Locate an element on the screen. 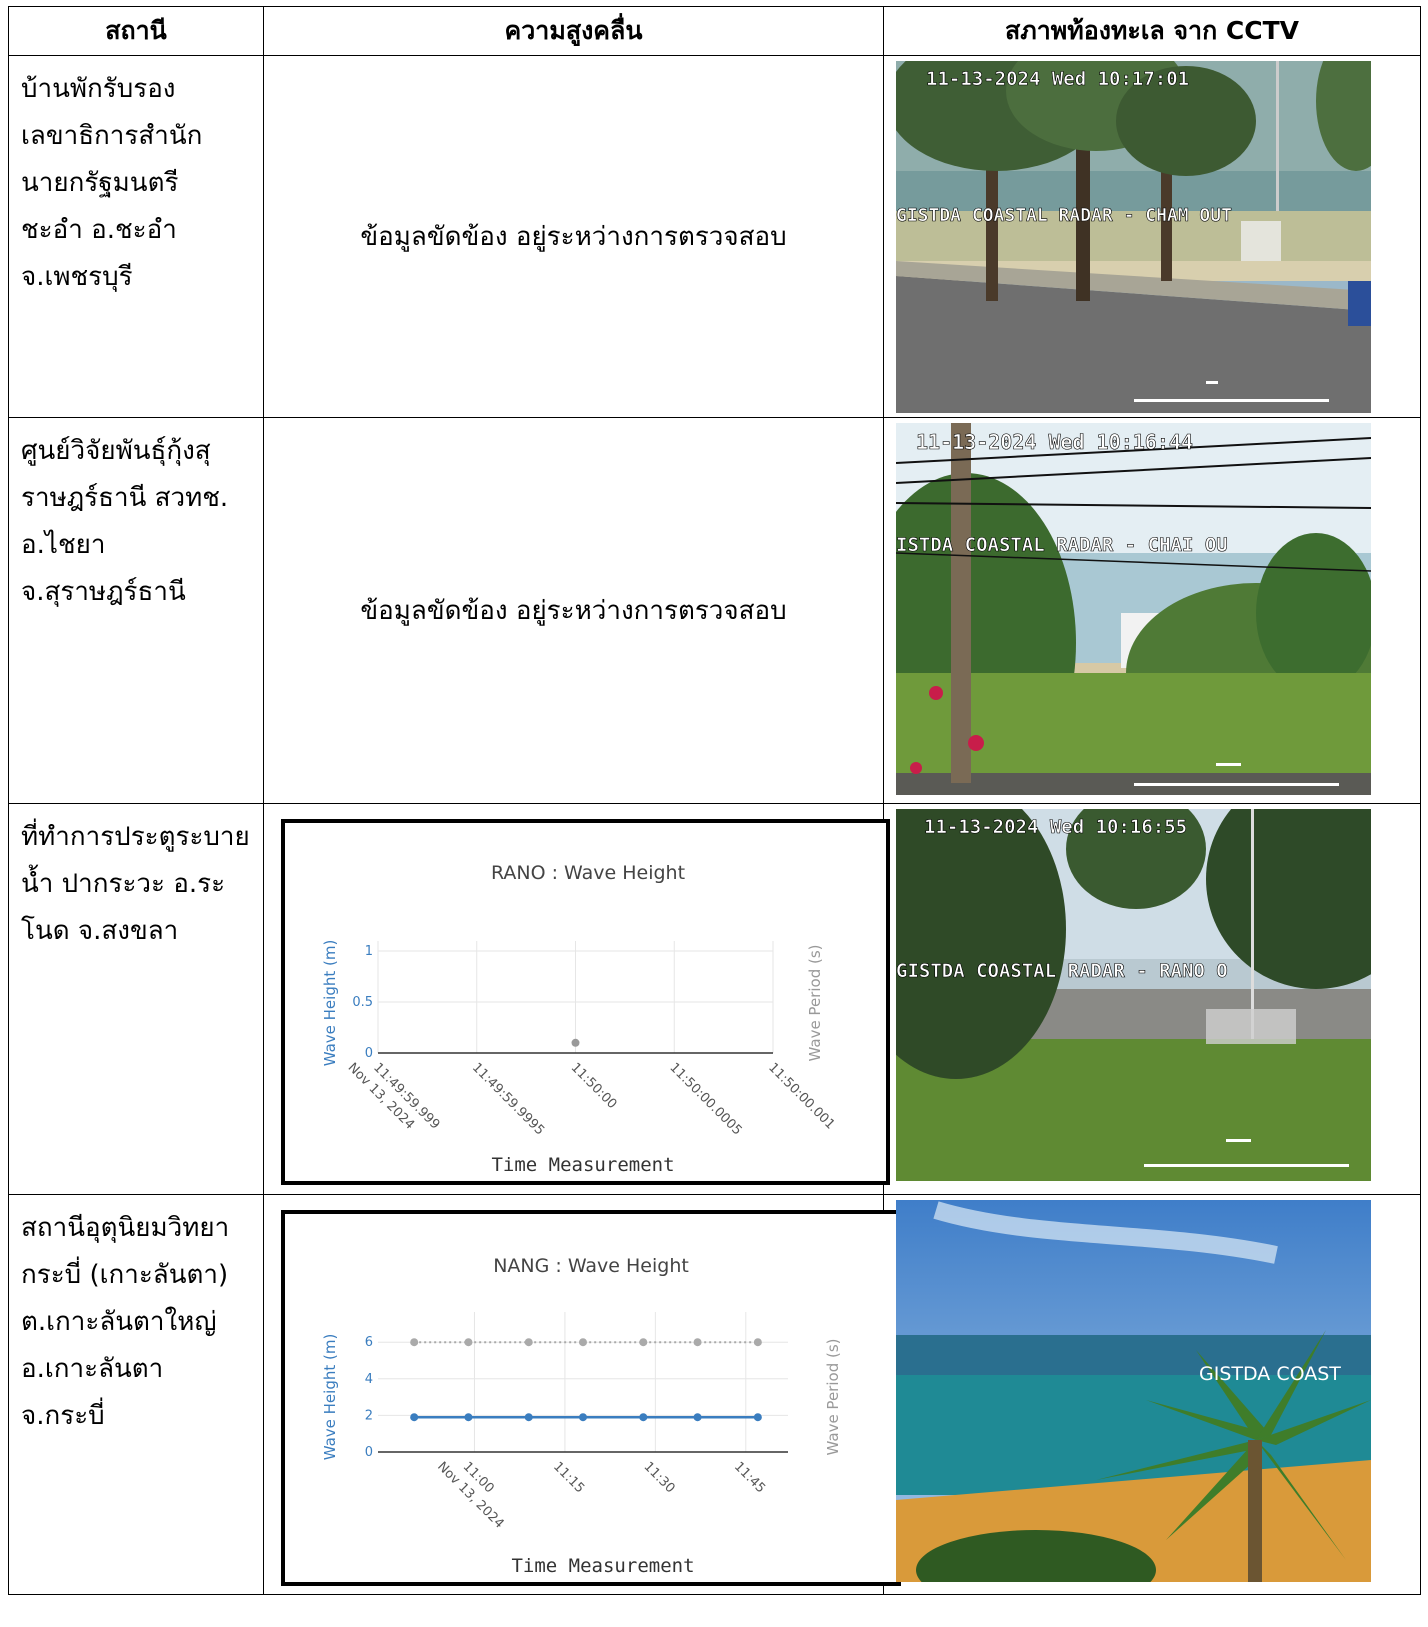  y-tick-label: 0.5 is located at coordinates (362, 1002).